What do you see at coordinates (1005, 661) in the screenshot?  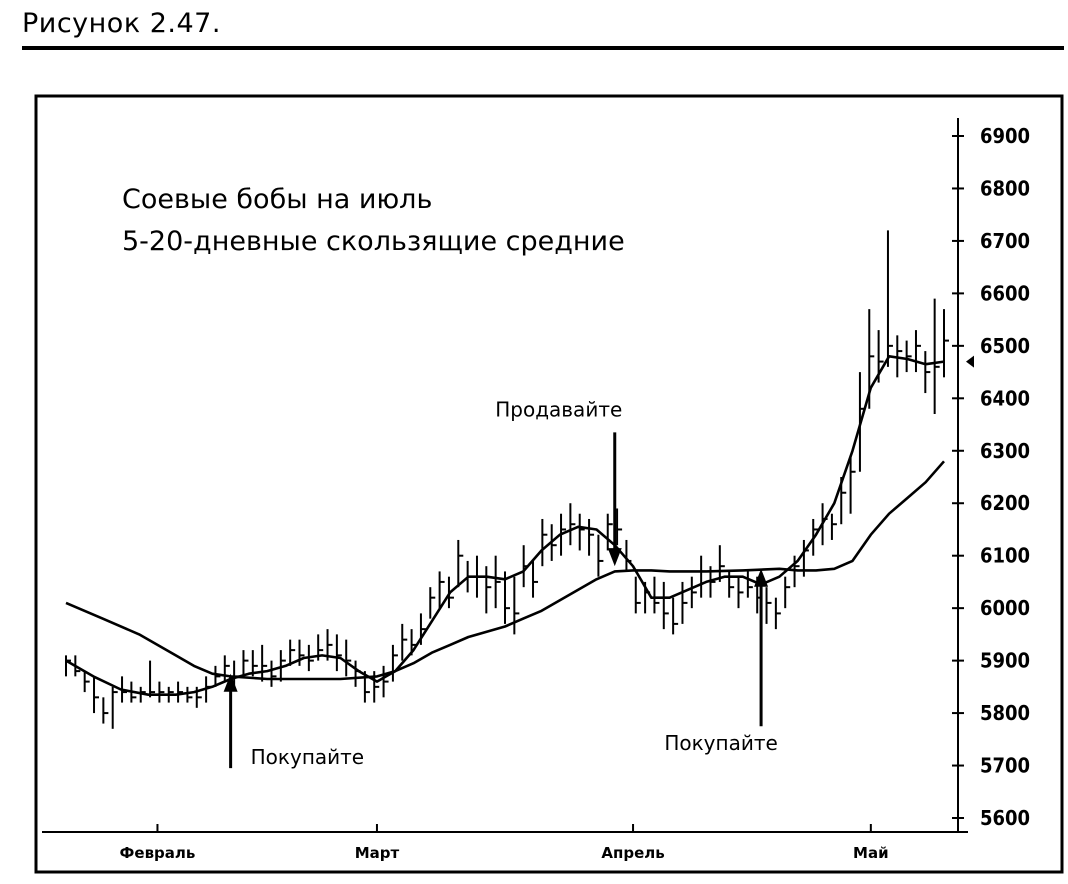 I see `y-tick-label: 5900` at bounding box center [1005, 661].